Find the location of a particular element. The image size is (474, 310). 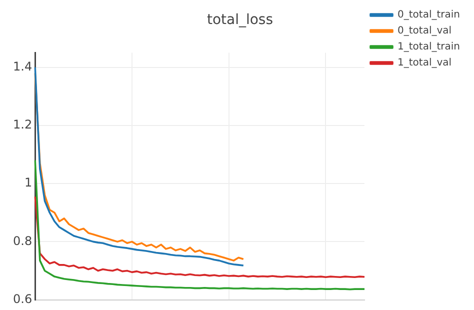

legend-label: 1_total_train is located at coordinates (428, 47).